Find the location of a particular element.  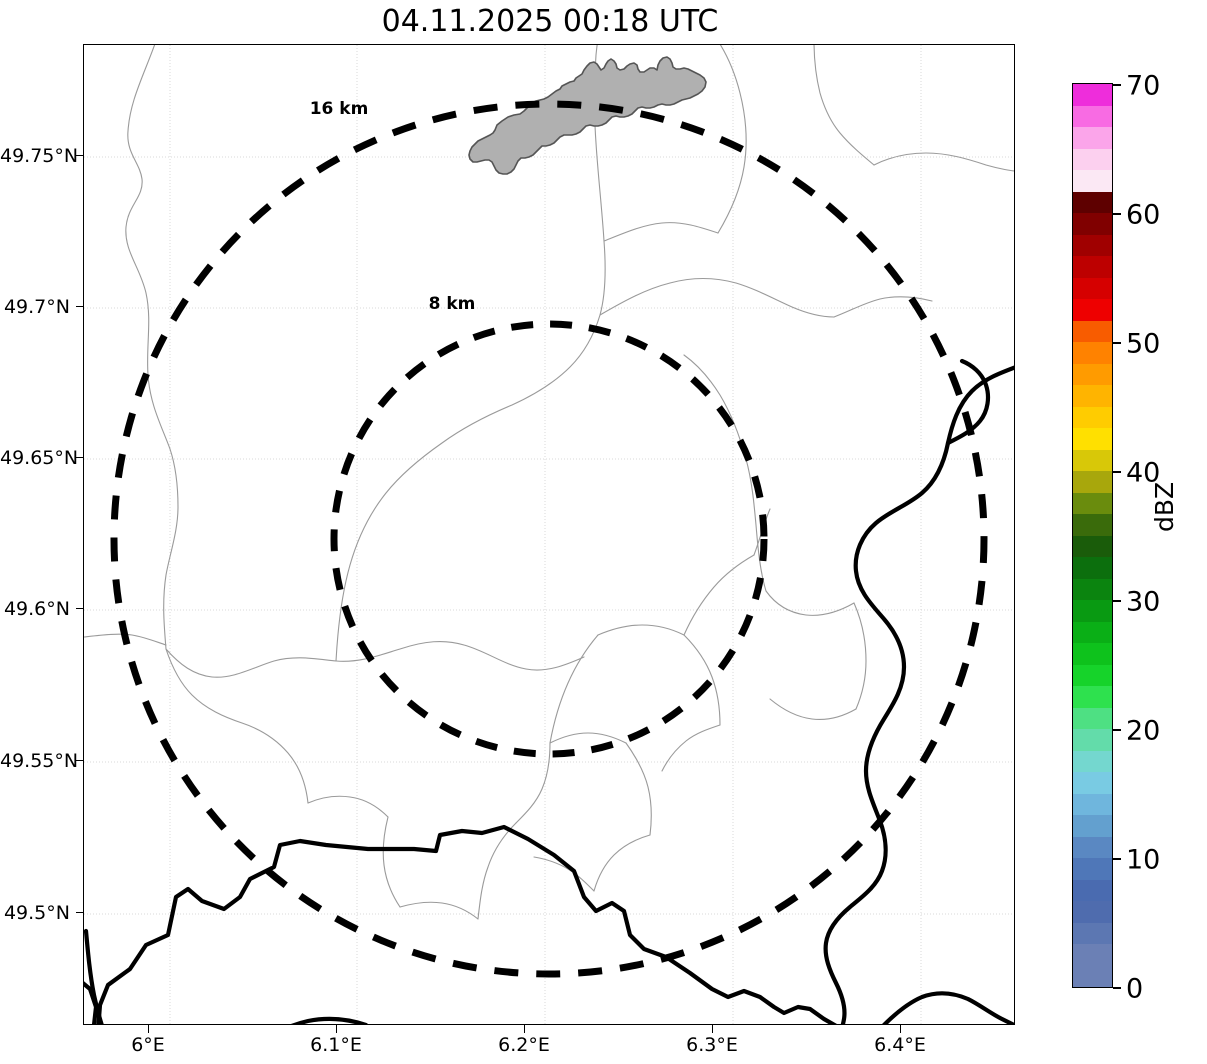

colorbar-axis-label: dBZ is located at coordinates (1164, 506).